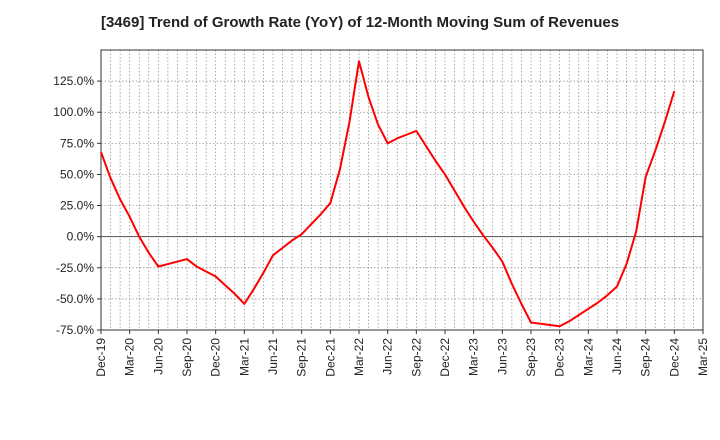 The image size is (720, 440). What do you see at coordinates (474, 357) in the screenshot?
I see `x-tick-label: Mar-23` at bounding box center [474, 357].